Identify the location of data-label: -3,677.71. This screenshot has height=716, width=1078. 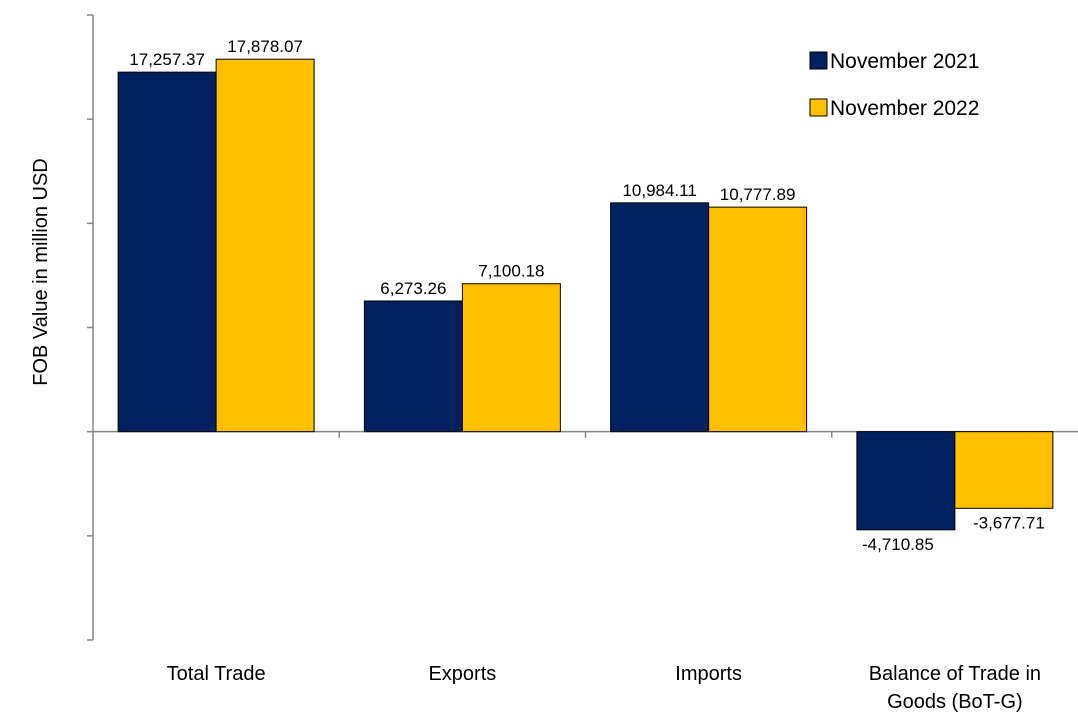
(1009, 522).